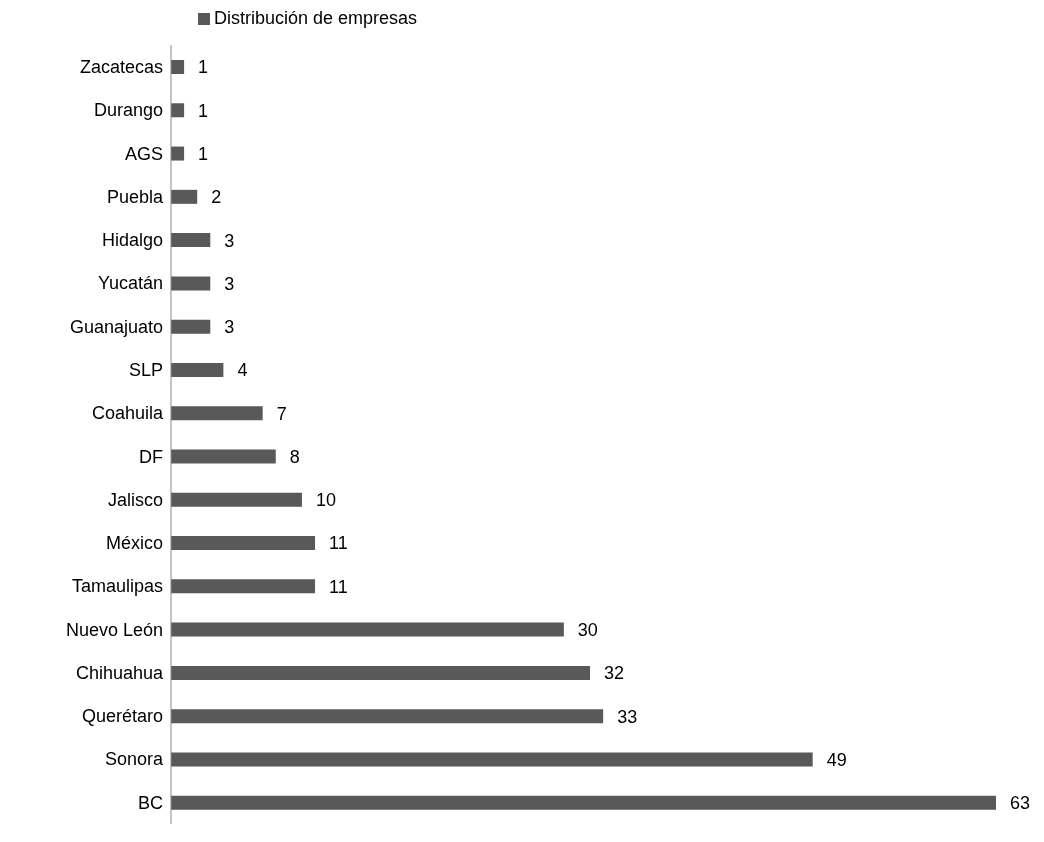 Image resolution: width=1044 pixels, height=842 pixels. Describe the element at coordinates (135, 196) in the screenshot. I see `y-tick-label: Puebla` at that location.